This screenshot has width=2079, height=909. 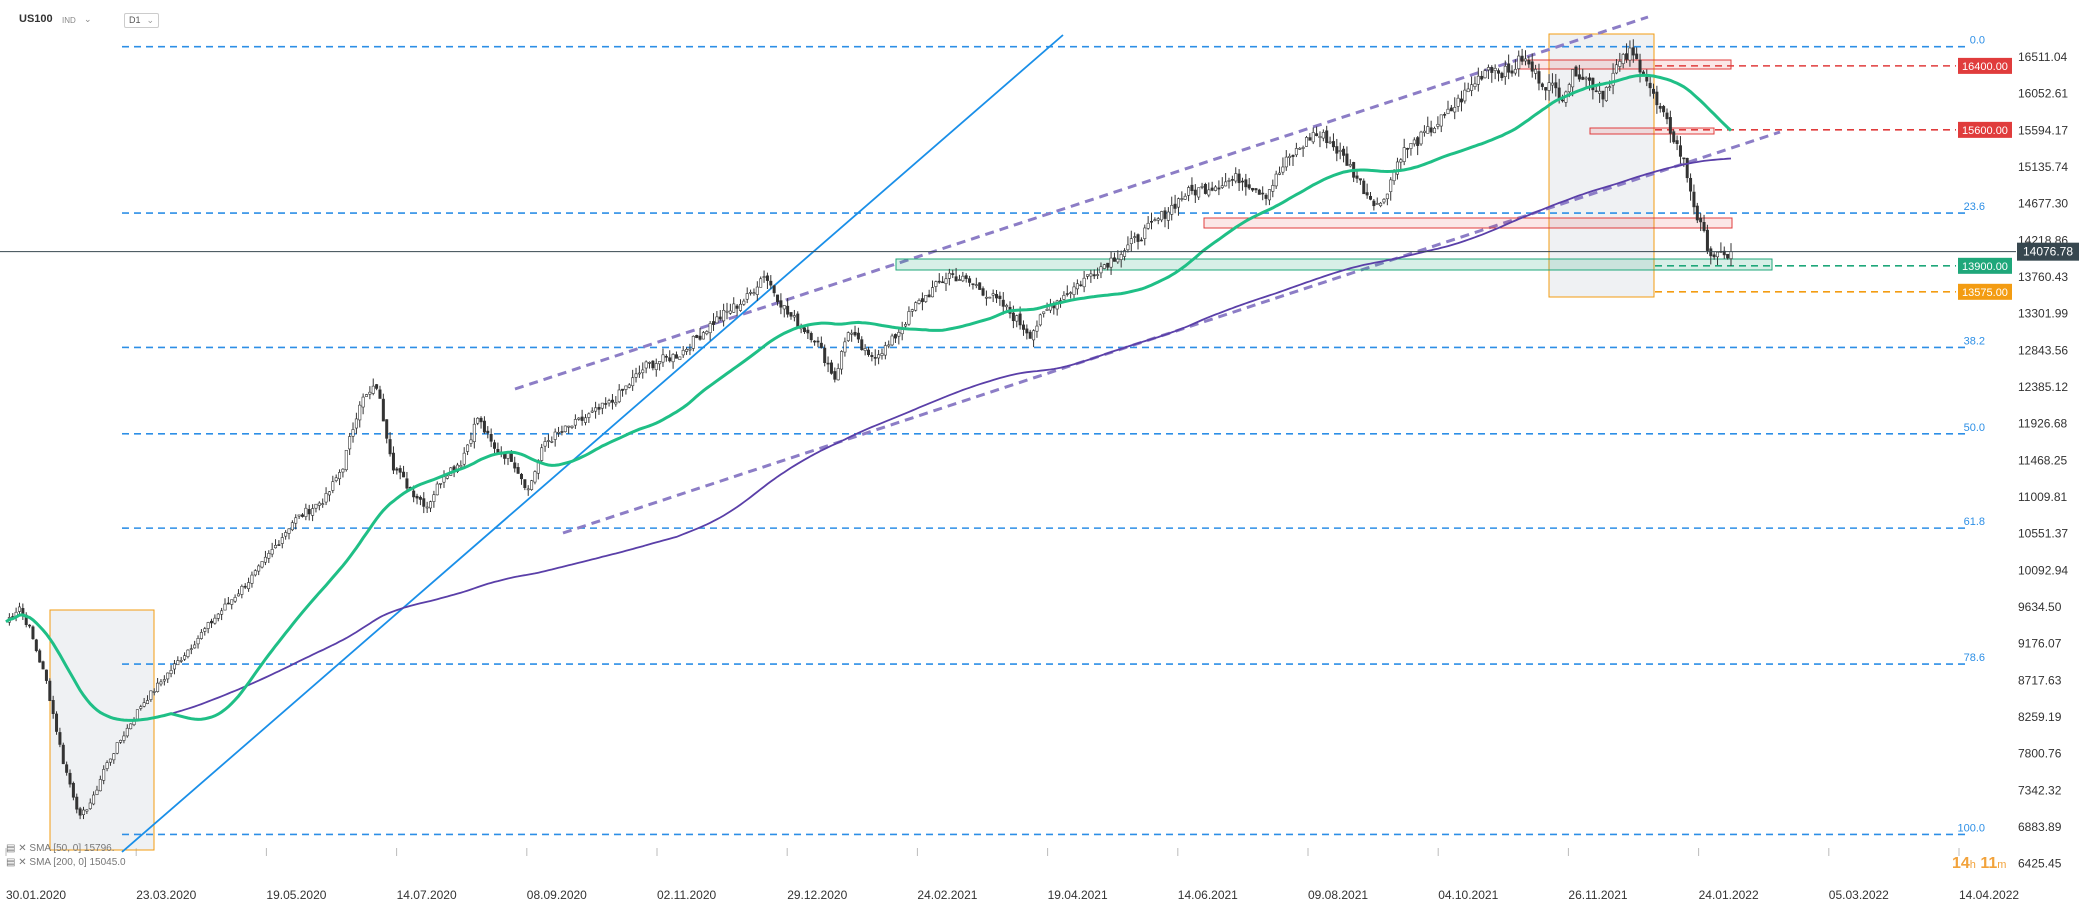 What do you see at coordinates (1078, 895) in the screenshot?
I see `date-tick-label: 19.04.2021` at bounding box center [1078, 895].